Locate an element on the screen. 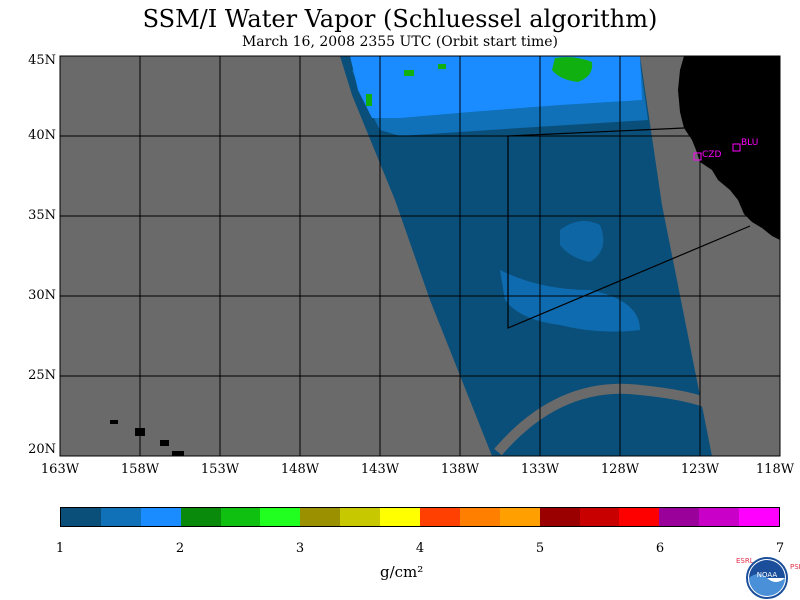 The height and width of the screenshot is (600, 800). lon-label: 158W is located at coordinates (140, 469).